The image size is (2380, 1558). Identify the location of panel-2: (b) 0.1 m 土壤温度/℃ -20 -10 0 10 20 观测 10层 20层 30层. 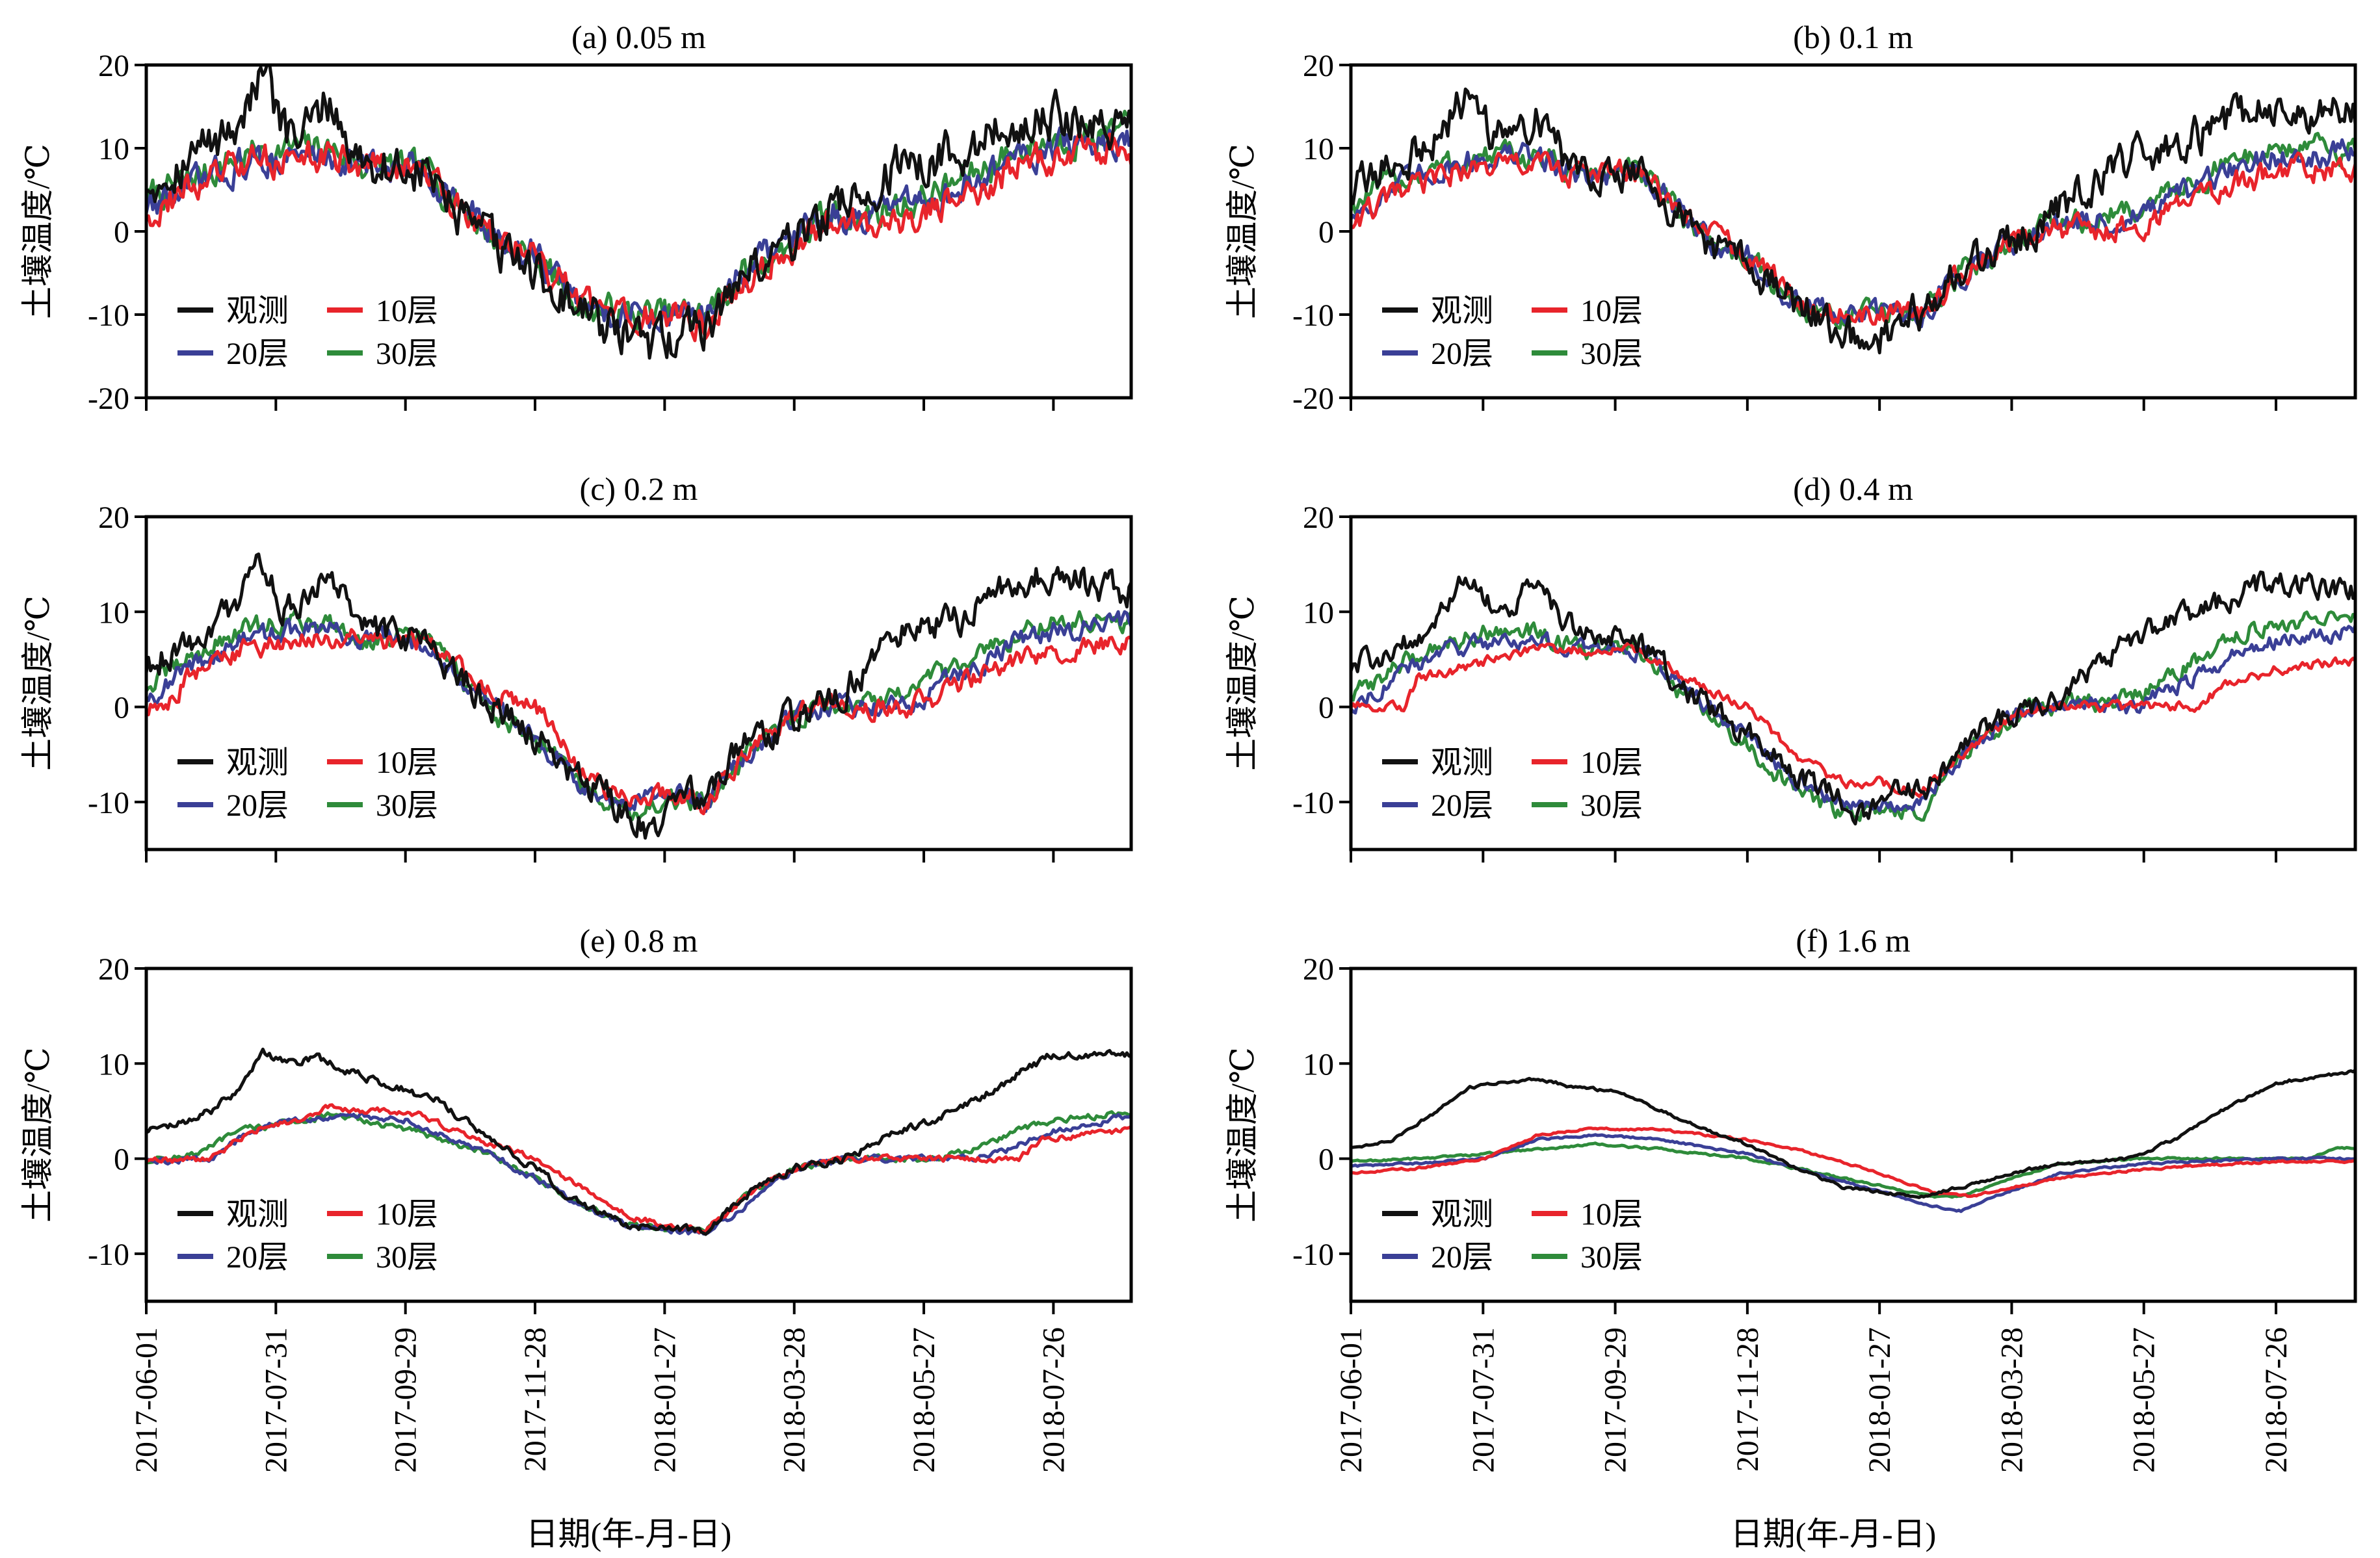
(1790, 217).